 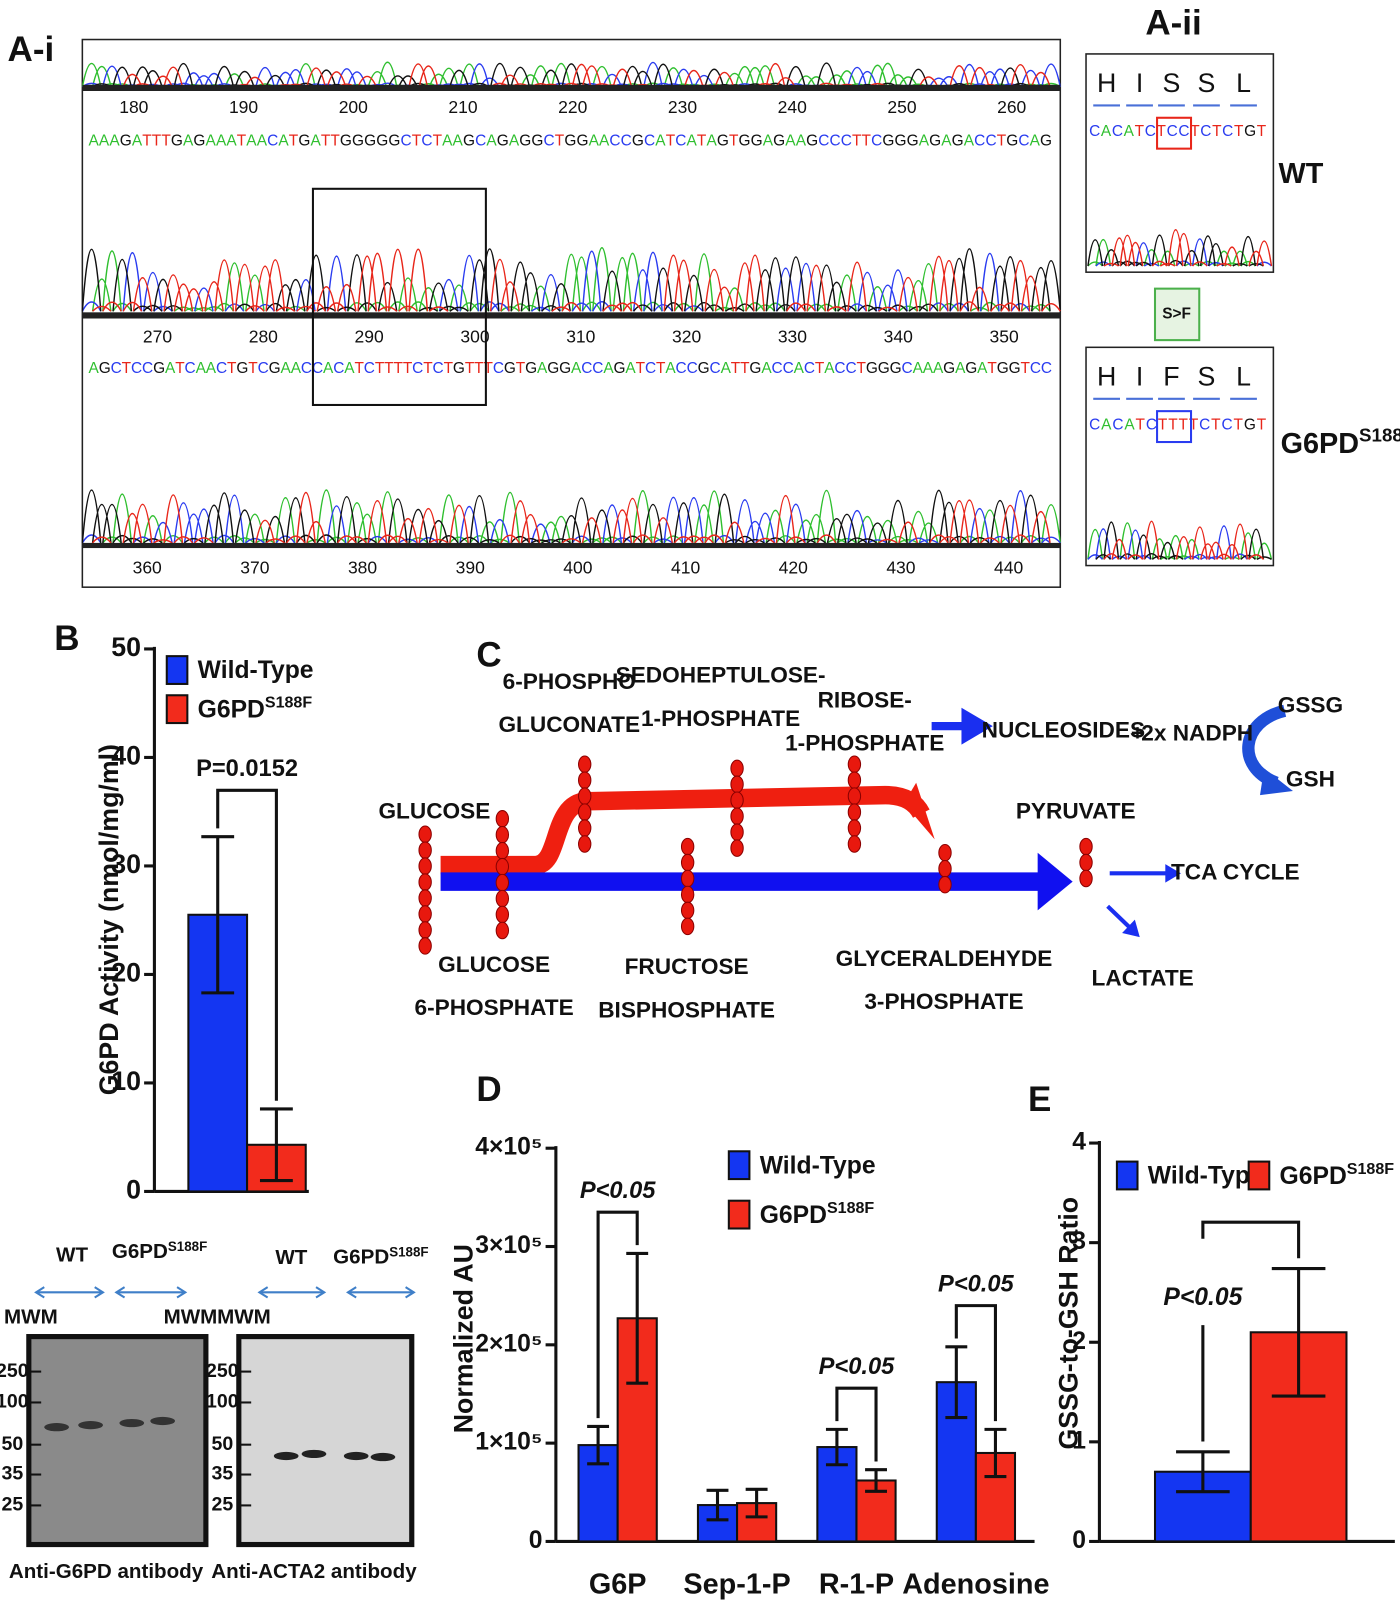 I want to click on legend-label: Wild-Type, so click(x=1206, y=1176).